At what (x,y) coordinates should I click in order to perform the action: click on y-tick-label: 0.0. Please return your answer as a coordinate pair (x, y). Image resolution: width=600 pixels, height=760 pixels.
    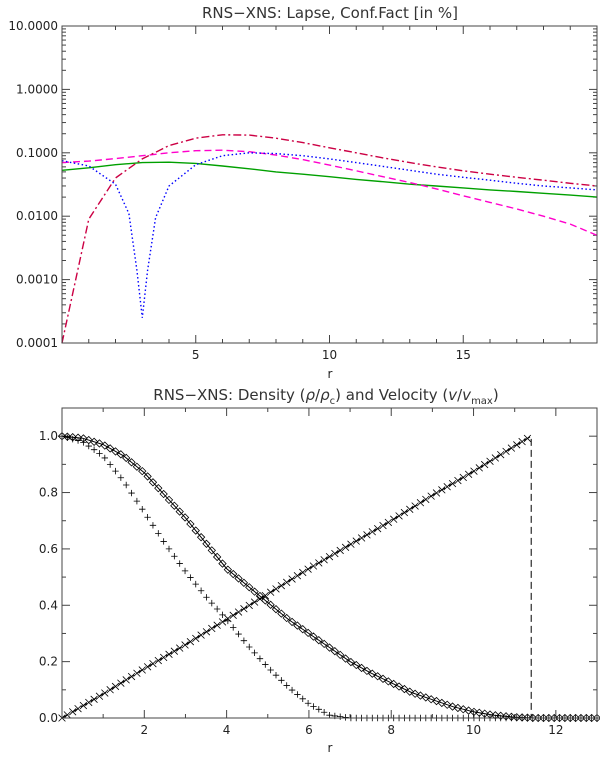
    Looking at the image, I should click on (48, 718).